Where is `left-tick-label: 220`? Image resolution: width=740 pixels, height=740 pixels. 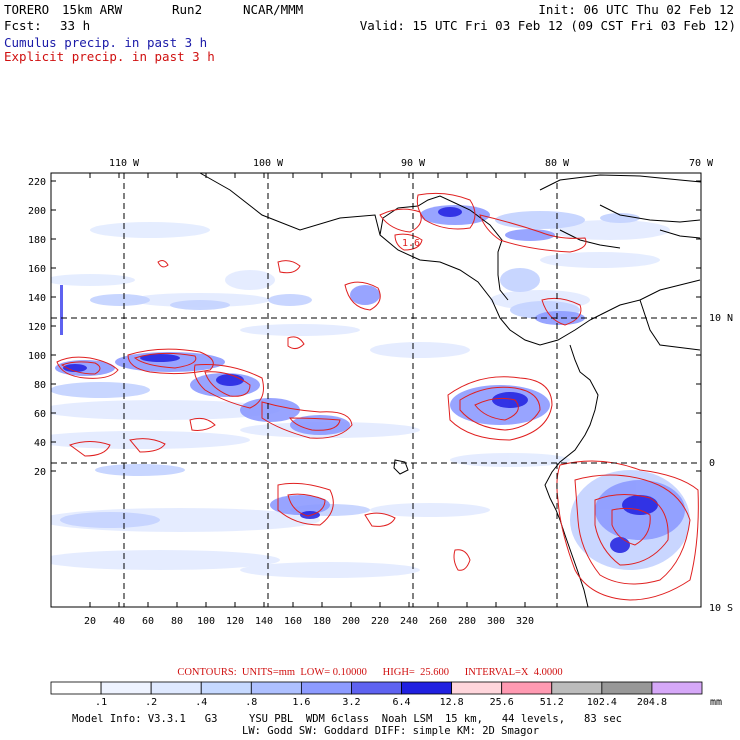
left-tick-label: 220 is located at coordinates (37, 182).